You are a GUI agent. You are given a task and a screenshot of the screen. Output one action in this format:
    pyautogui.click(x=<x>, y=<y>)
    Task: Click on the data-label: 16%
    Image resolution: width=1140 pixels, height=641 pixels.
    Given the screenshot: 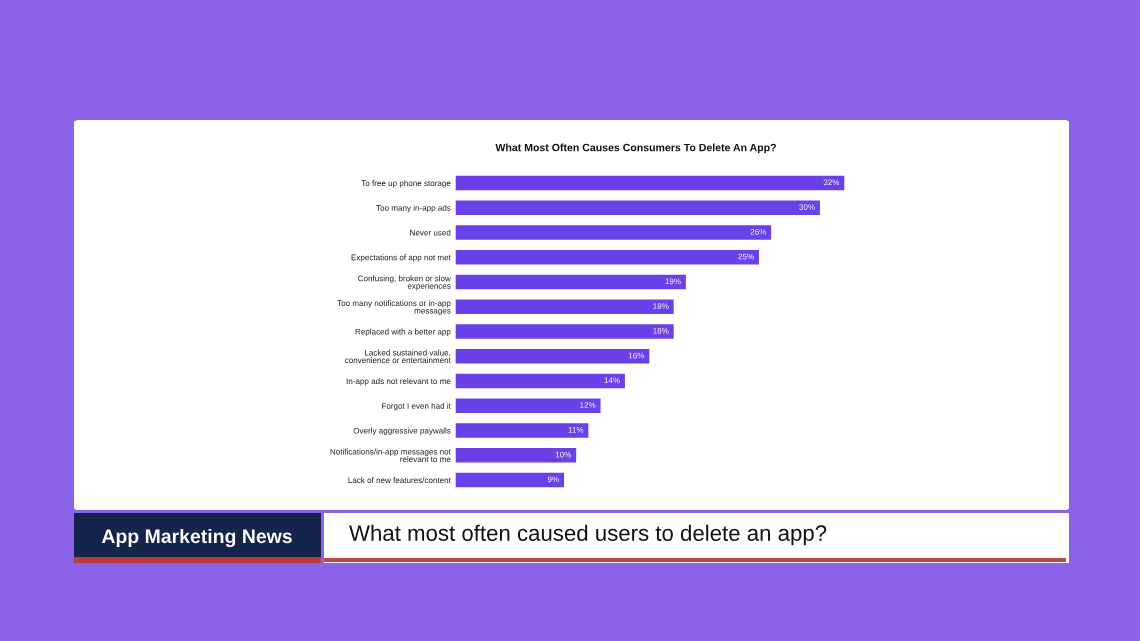 What is the action you would take?
    pyautogui.click(x=636, y=355)
    